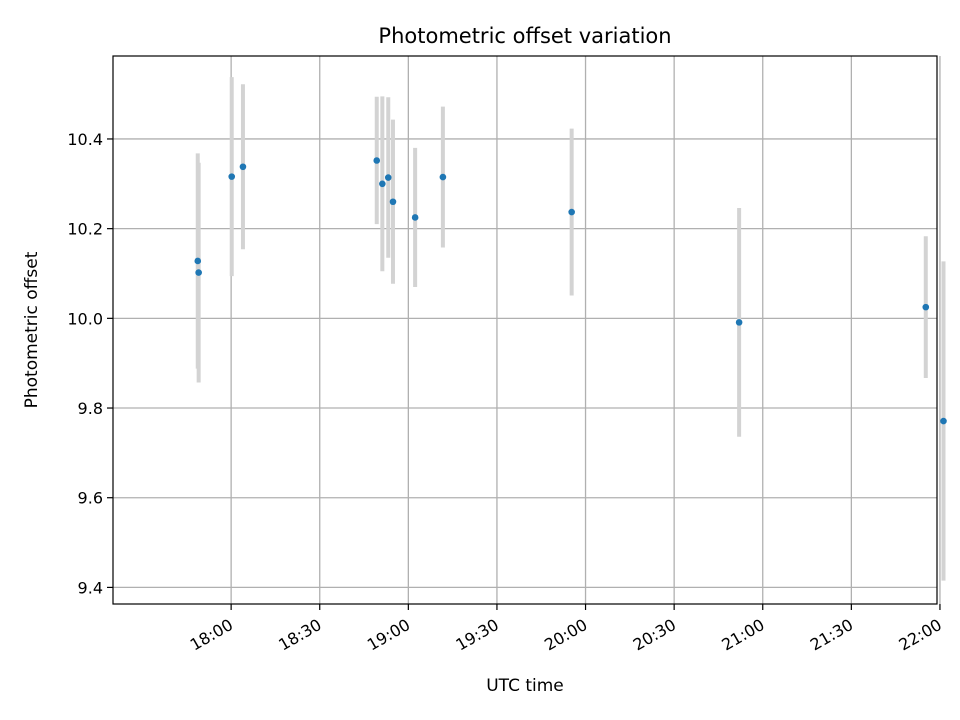 The image size is (960, 720). Describe the element at coordinates (90, 408) in the screenshot. I see `y-tick-label: 9.8` at that location.